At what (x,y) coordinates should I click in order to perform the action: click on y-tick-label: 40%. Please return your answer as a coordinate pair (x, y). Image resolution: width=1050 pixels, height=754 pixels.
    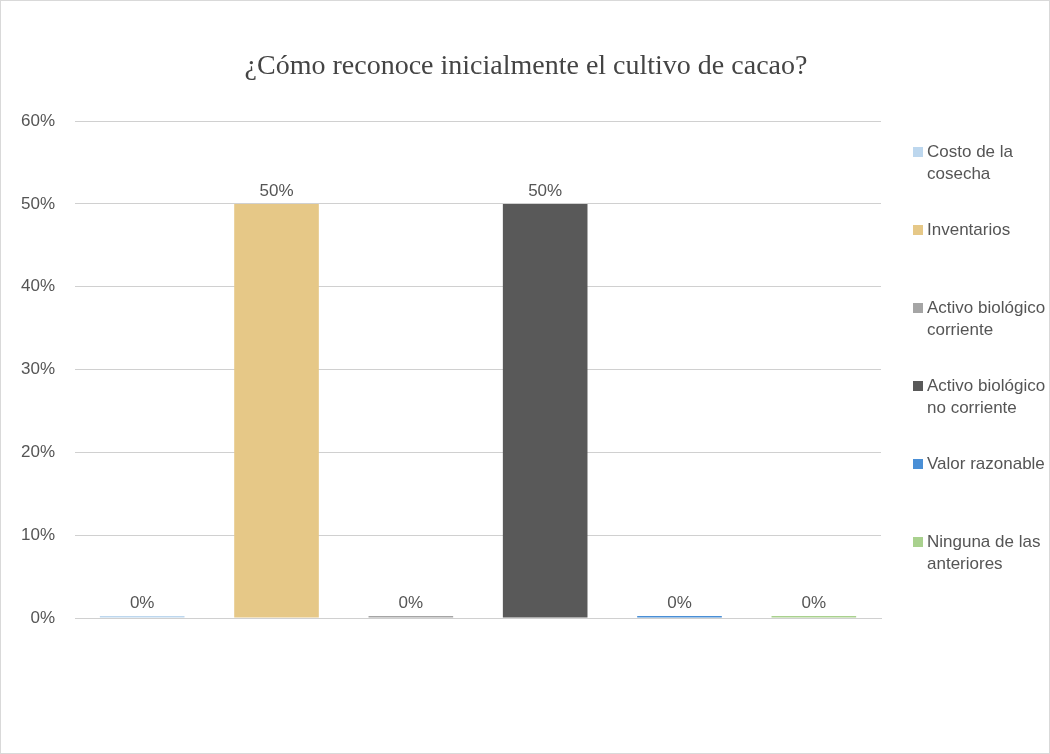
    Looking at the image, I should click on (38, 286).